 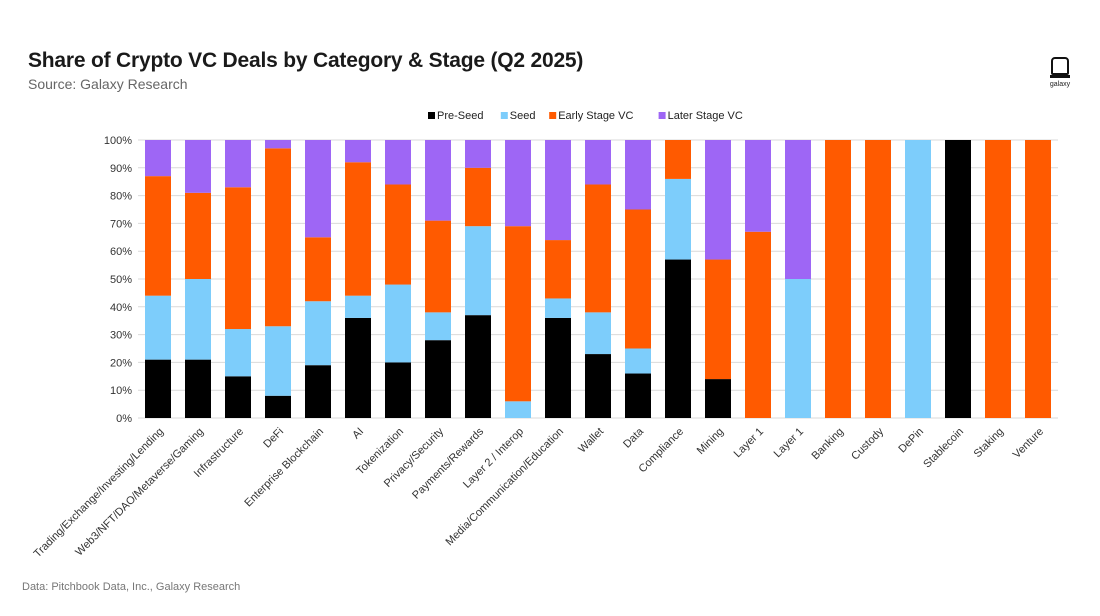 I want to click on y-tick-label: 70%, so click(x=121, y=224).